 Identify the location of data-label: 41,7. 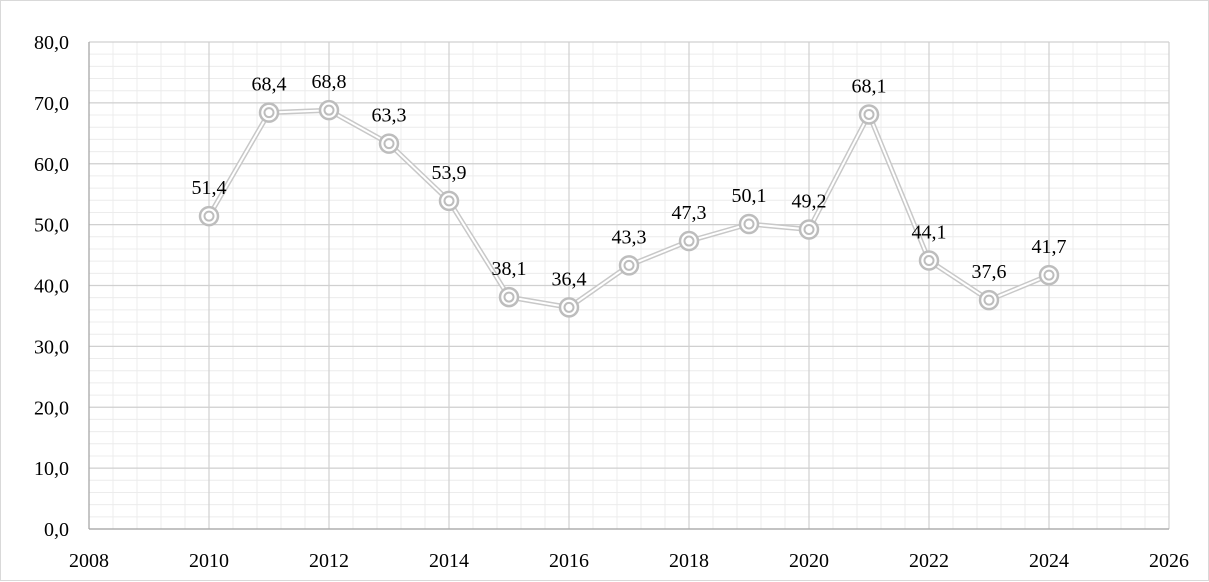
(1049, 247).